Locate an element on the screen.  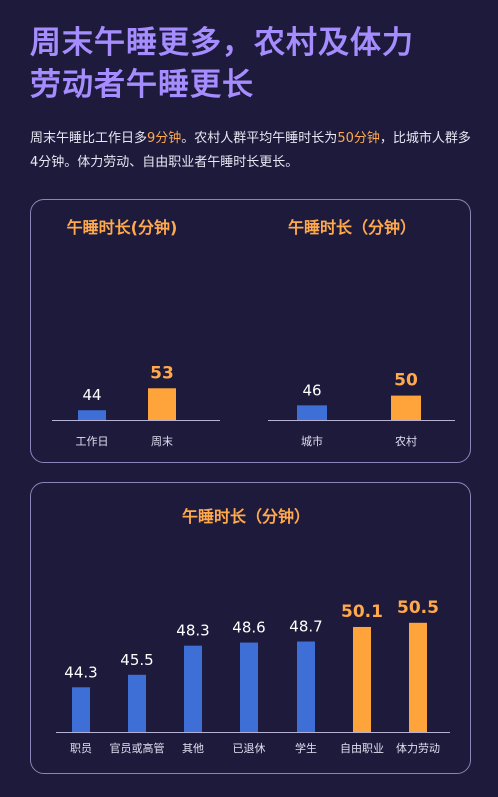
tick-label-2-2: 其他 is located at coordinates (193, 748).